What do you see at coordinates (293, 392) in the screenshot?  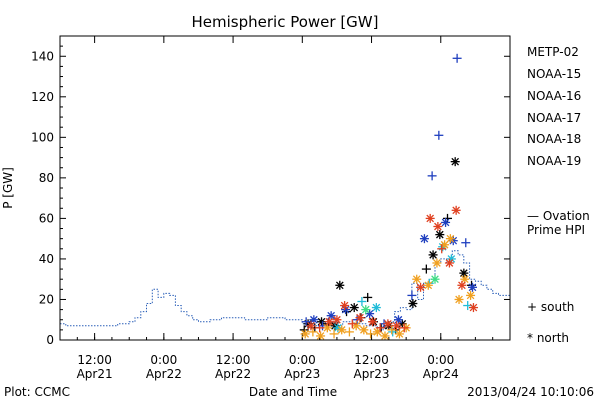 I see `x-axis-label: Date and Time` at bounding box center [293, 392].